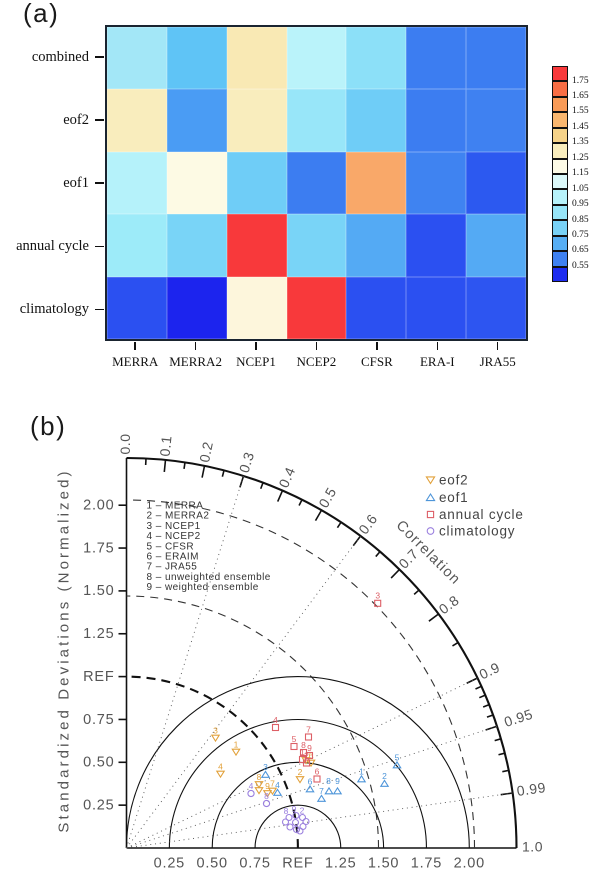  Describe the element at coordinates (174, 536) in the screenshot. I see `svg-text: 4 – NCEP2` at that location.